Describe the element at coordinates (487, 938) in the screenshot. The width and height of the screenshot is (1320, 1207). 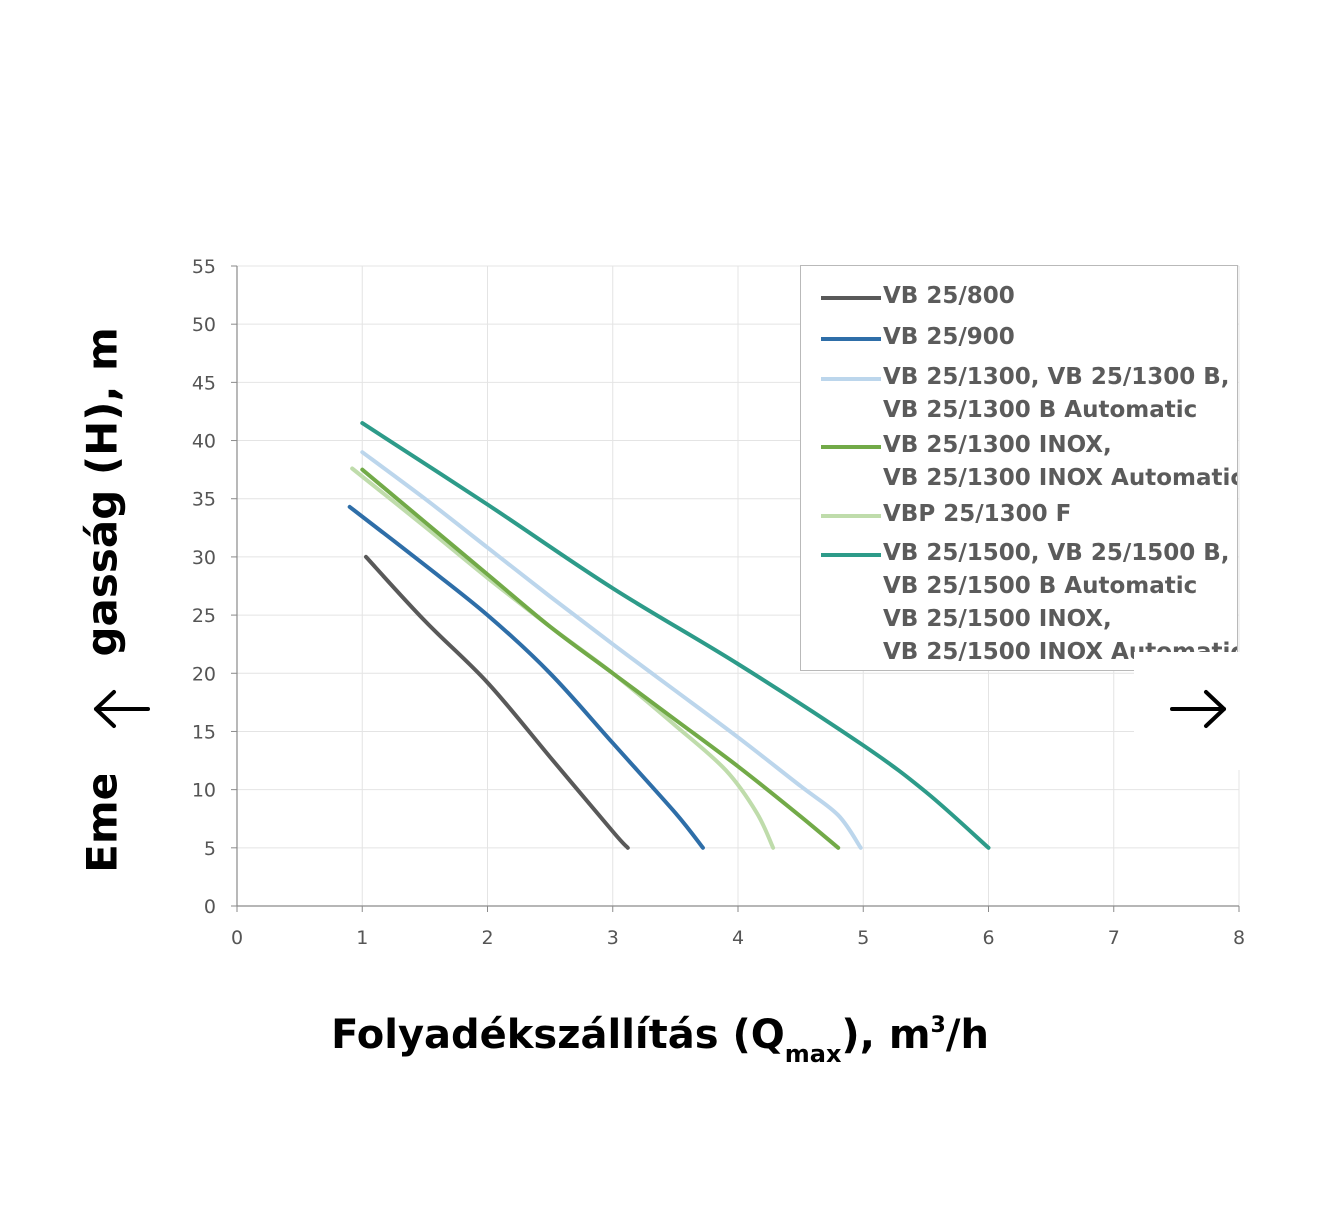
I see `x-tick-label: 2` at that location.